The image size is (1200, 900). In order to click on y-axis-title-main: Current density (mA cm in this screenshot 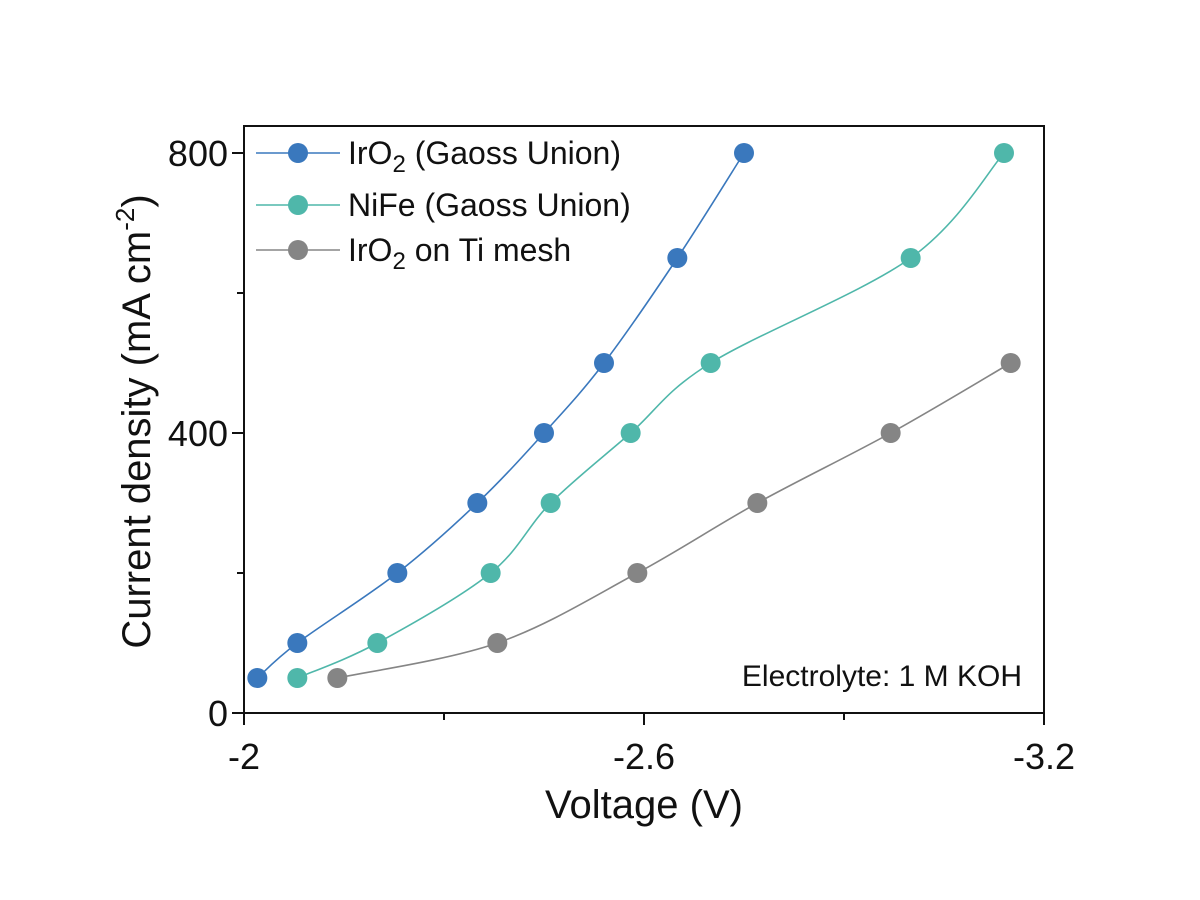, I will do `click(137, 440)`.